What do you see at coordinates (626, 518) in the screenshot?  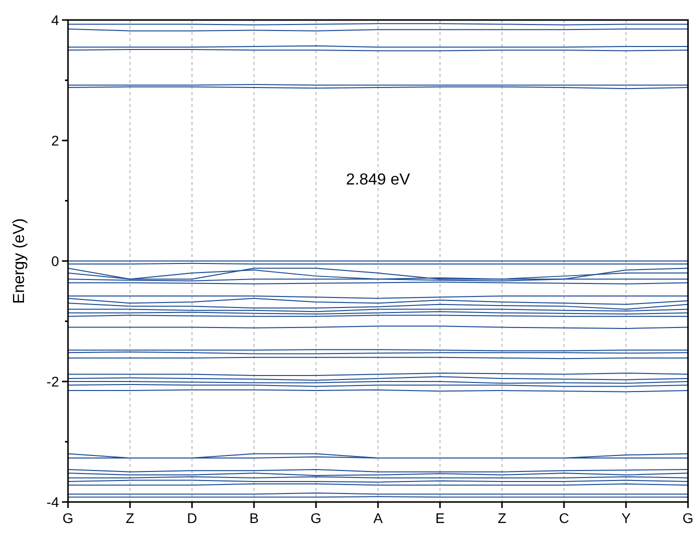 I see `x-tick-label: Y` at bounding box center [626, 518].